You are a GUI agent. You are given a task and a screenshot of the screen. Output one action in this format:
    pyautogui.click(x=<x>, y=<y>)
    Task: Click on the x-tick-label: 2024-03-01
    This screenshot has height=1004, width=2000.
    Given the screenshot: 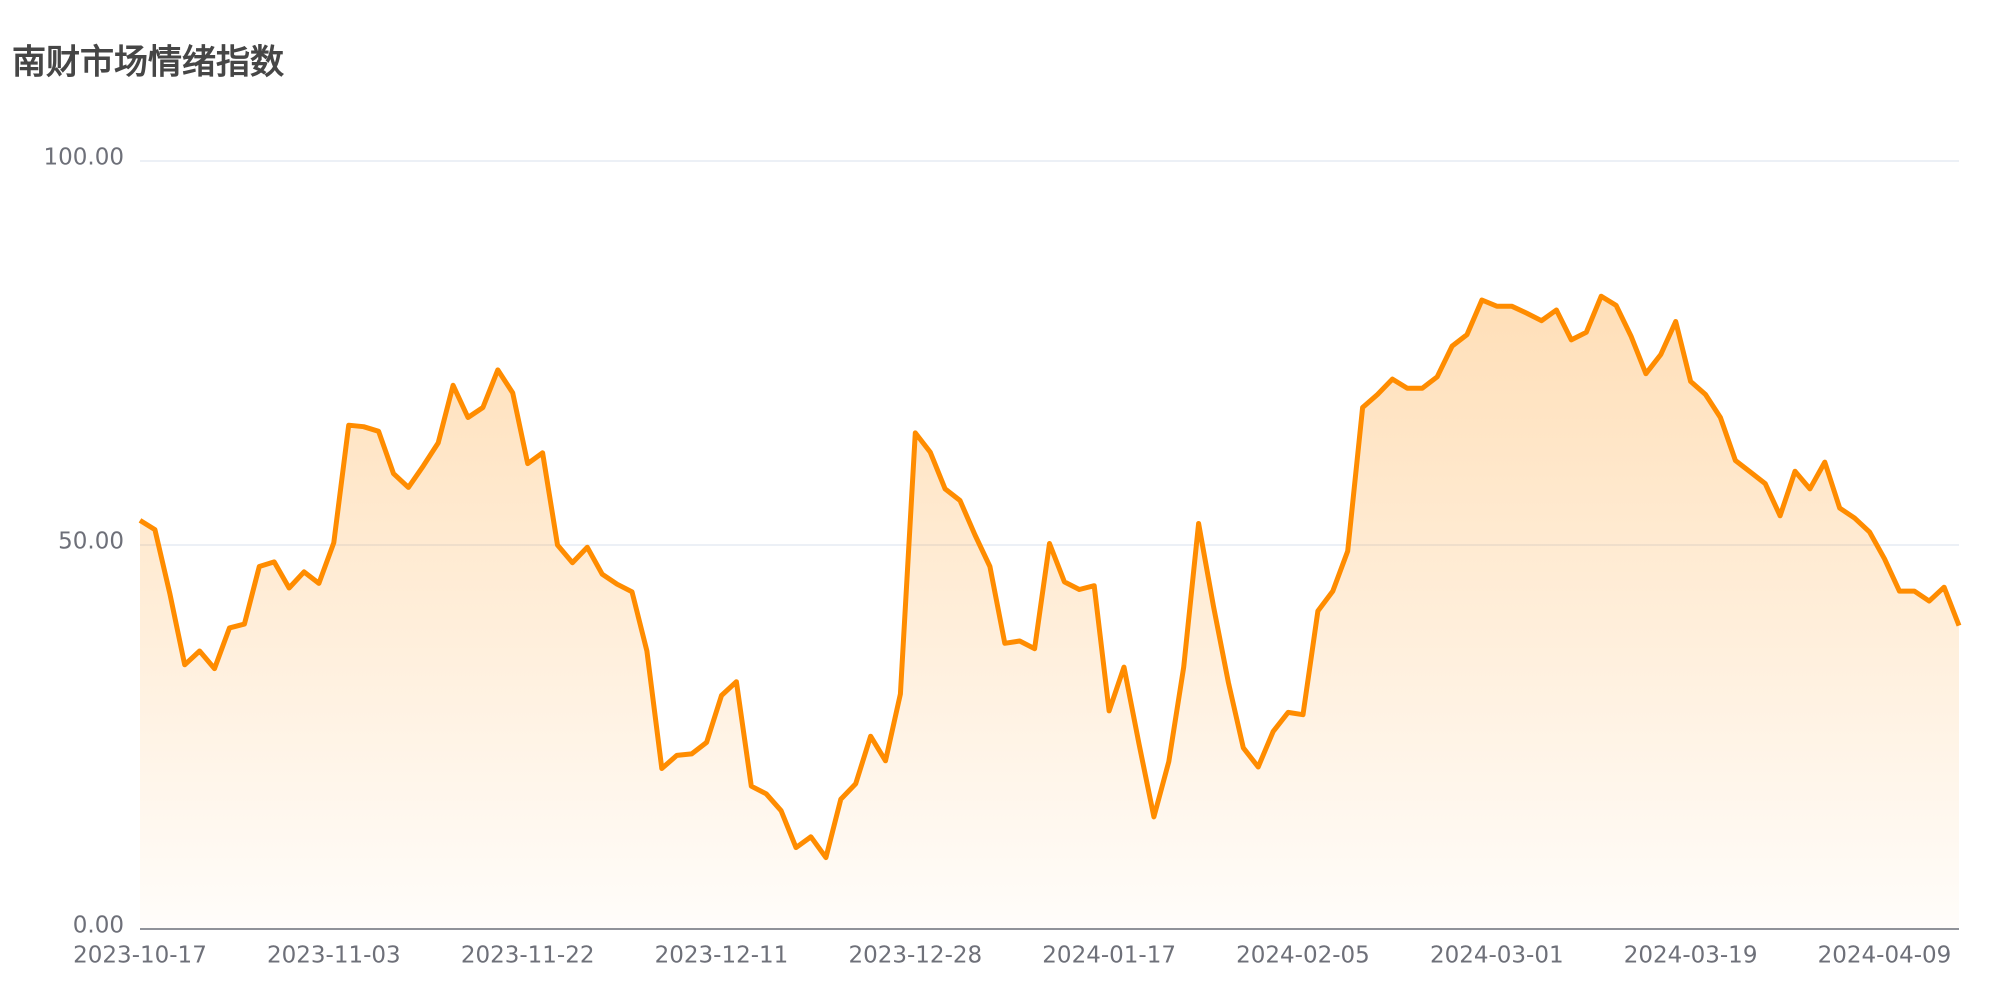 What is the action you would take?
    pyautogui.click(x=1497, y=956)
    